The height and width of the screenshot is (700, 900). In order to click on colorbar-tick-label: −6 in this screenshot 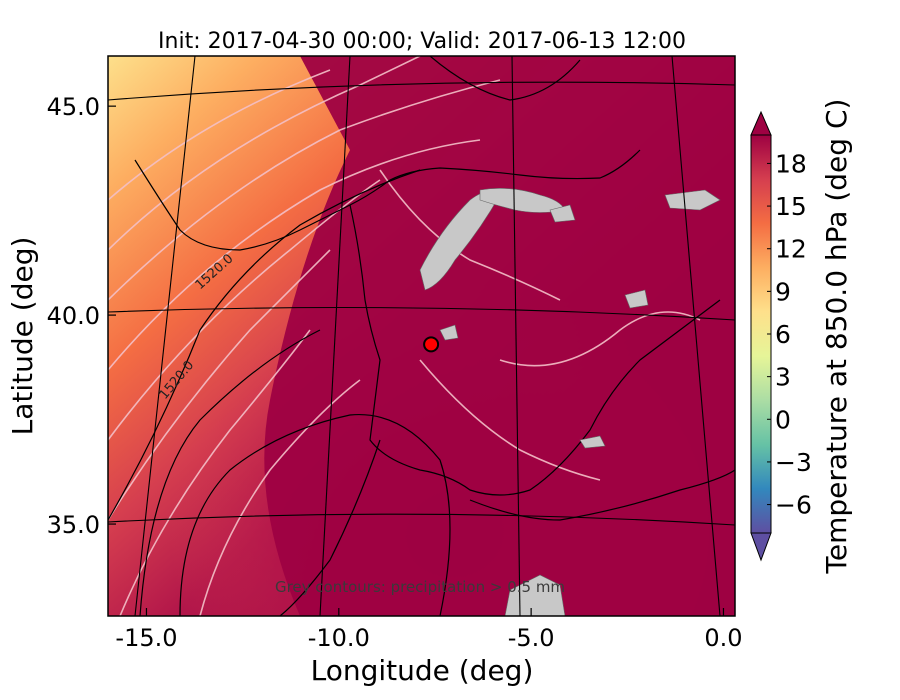, I will do `click(793, 505)`.